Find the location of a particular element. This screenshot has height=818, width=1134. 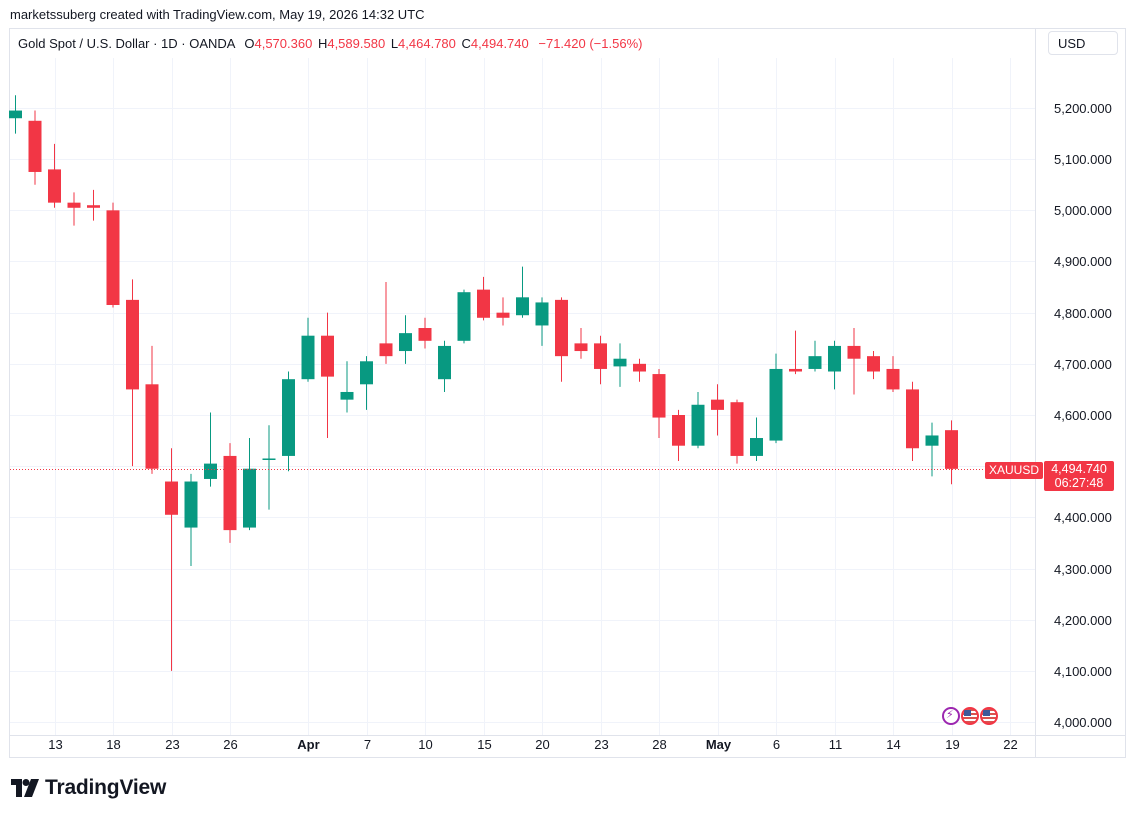

x-tick-label: 20 is located at coordinates (542, 744).